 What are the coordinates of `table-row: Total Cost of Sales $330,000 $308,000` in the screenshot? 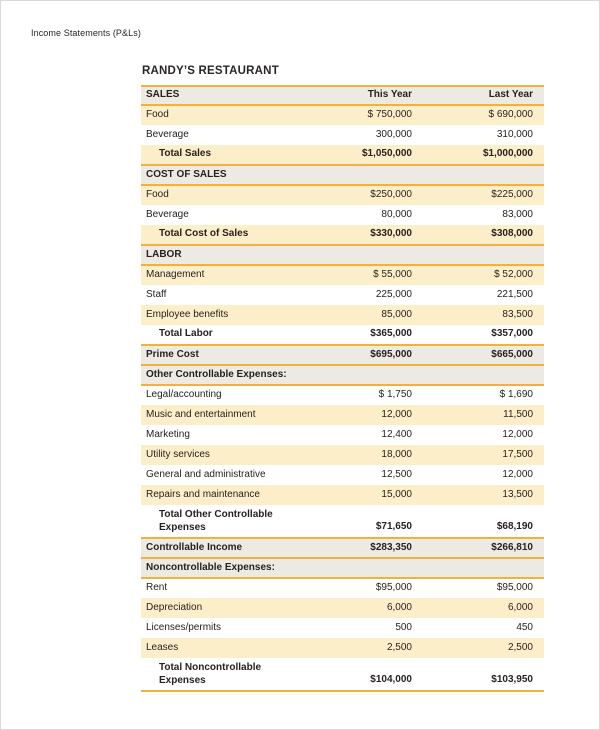 It's located at (342, 235).